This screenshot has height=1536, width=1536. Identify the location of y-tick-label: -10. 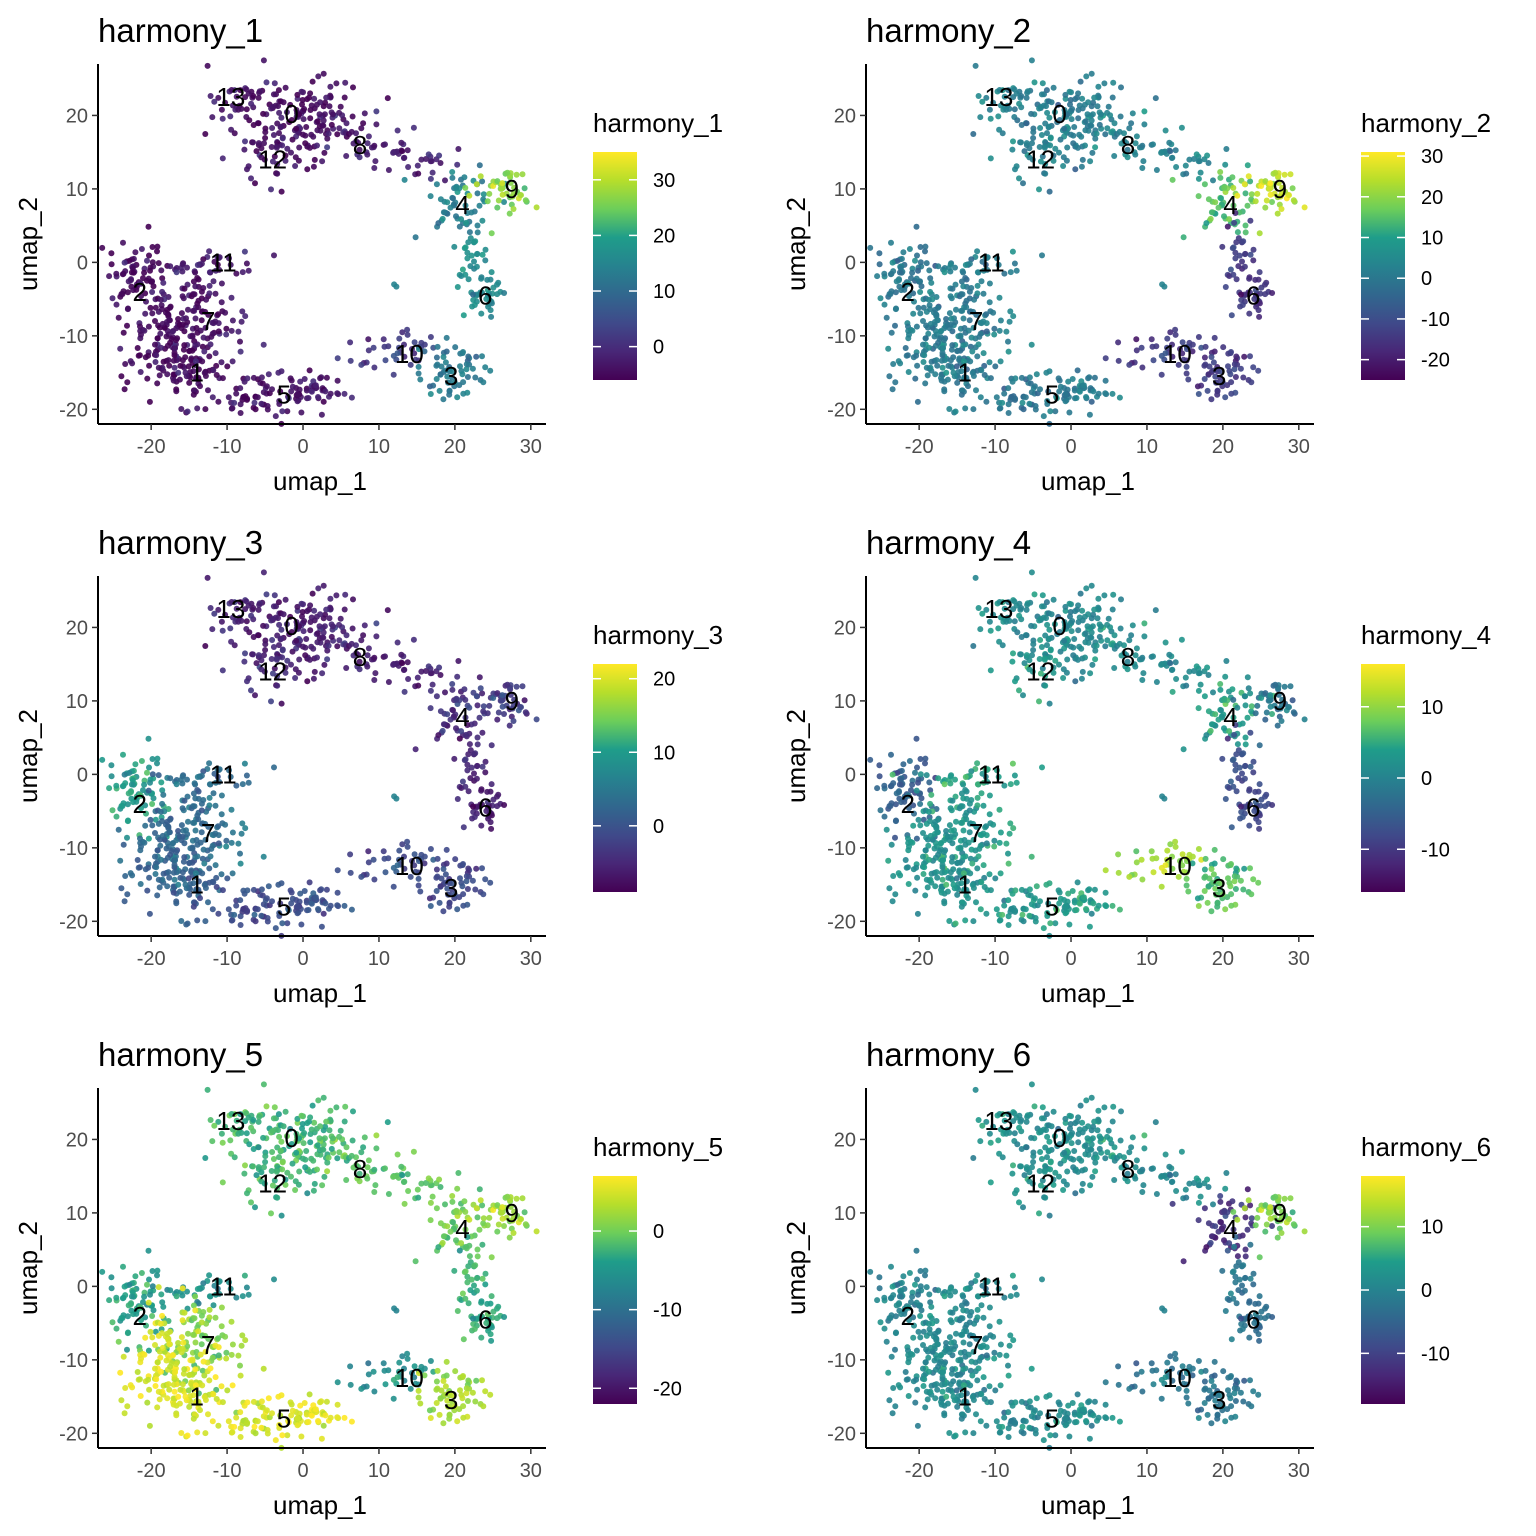
(841, 849).